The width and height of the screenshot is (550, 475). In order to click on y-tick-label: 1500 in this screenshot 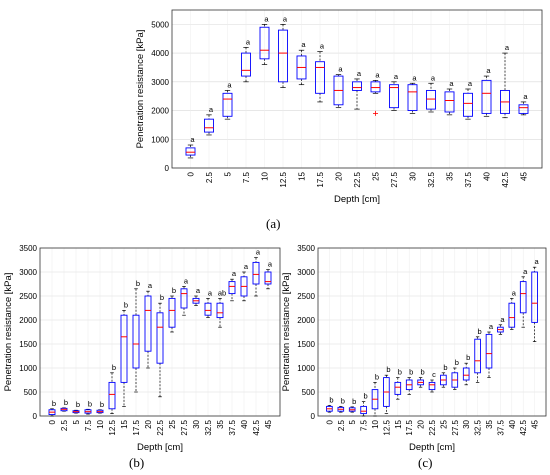, I will do `click(306, 344)`.